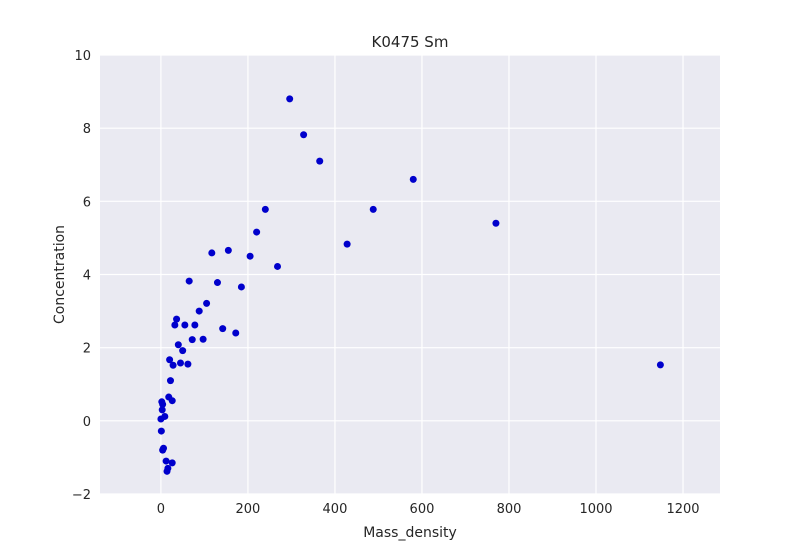 The height and width of the screenshot is (550, 800). Describe the element at coordinates (410, 533) in the screenshot. I see `x-axis-label: Mass_density` at that location.